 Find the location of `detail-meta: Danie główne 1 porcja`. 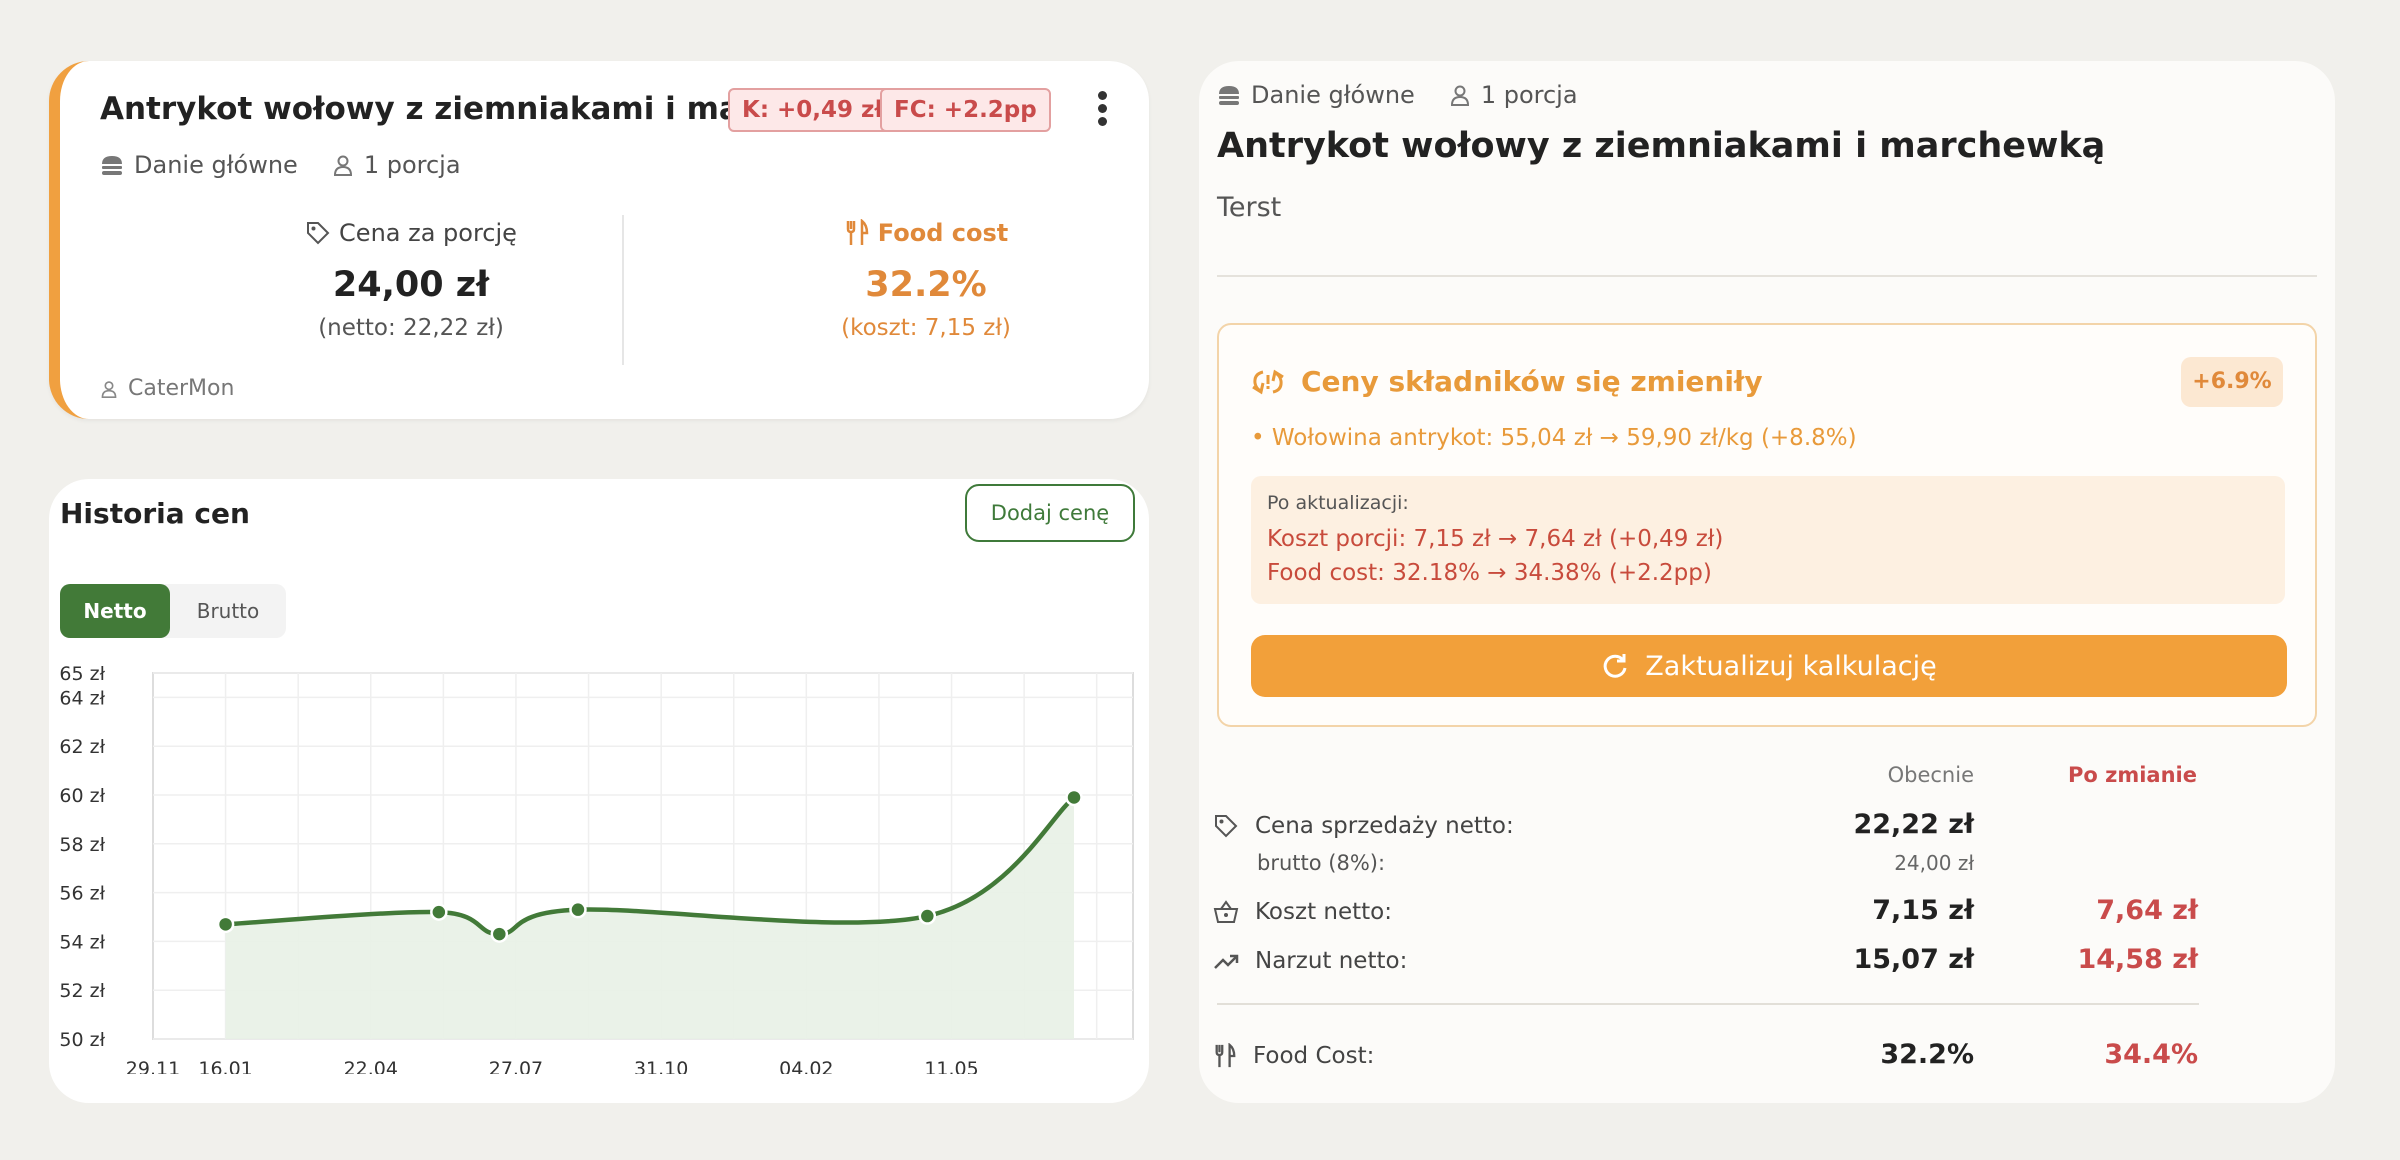

detail-meta: Danie główne 1 porcja is located at coordinates (1414, 95).